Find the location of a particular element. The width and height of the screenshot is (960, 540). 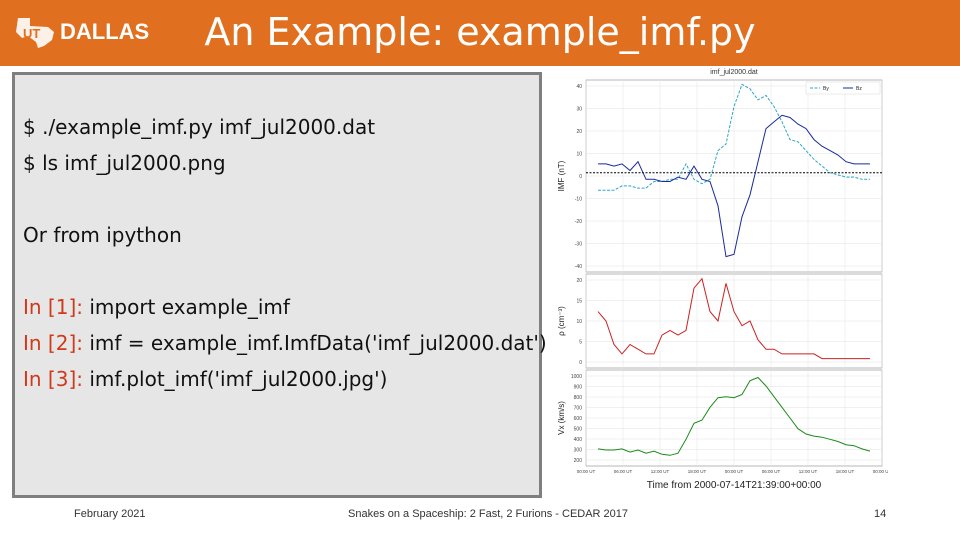

y-tick-label: 1000 is located at coordinates (576, 377).